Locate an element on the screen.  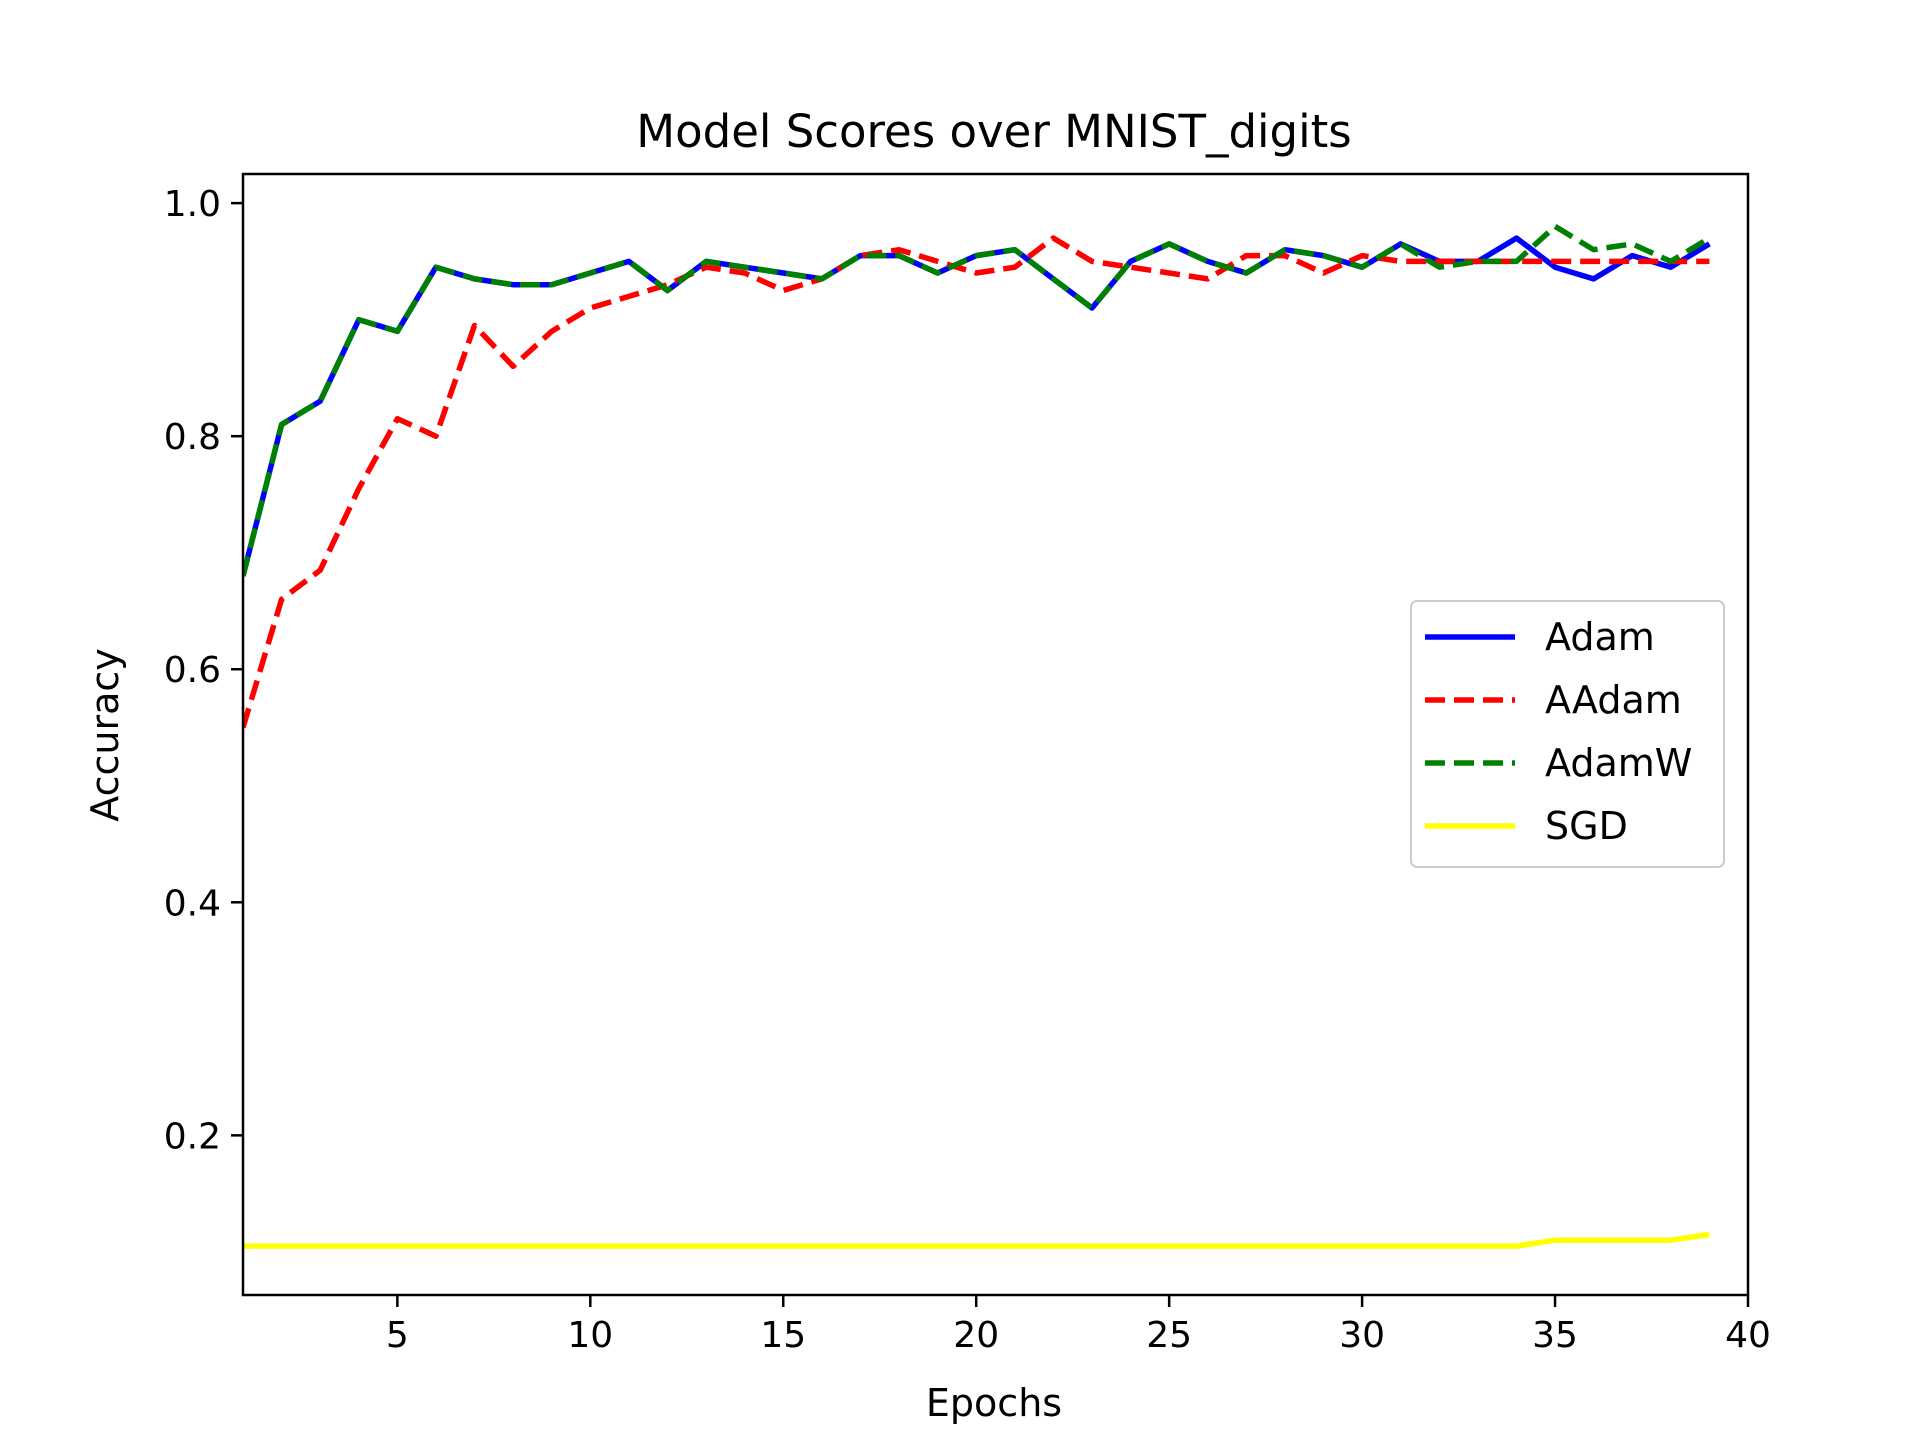
legend-label-adam: Adam is located at coordinates (1600, 637).